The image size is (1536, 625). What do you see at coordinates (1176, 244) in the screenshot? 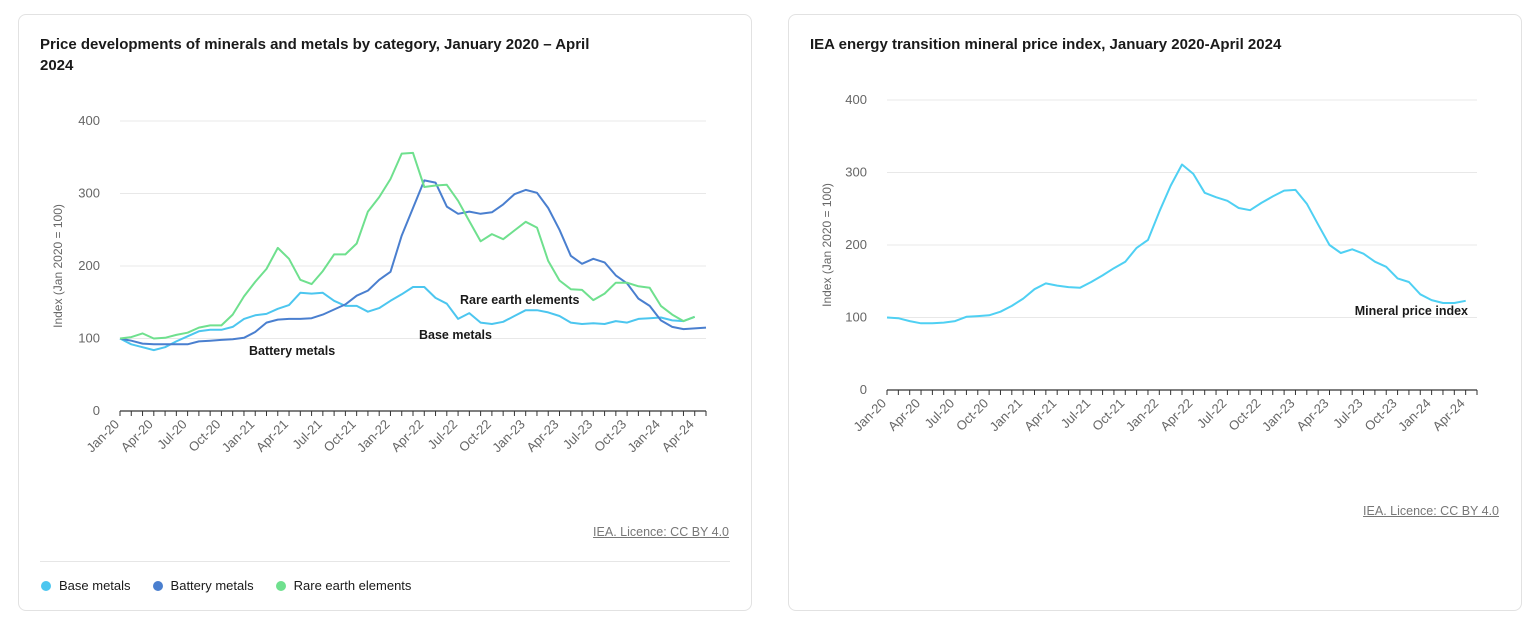
I see `series-line-mineral-price-index` at bounding box center [1176, 244].